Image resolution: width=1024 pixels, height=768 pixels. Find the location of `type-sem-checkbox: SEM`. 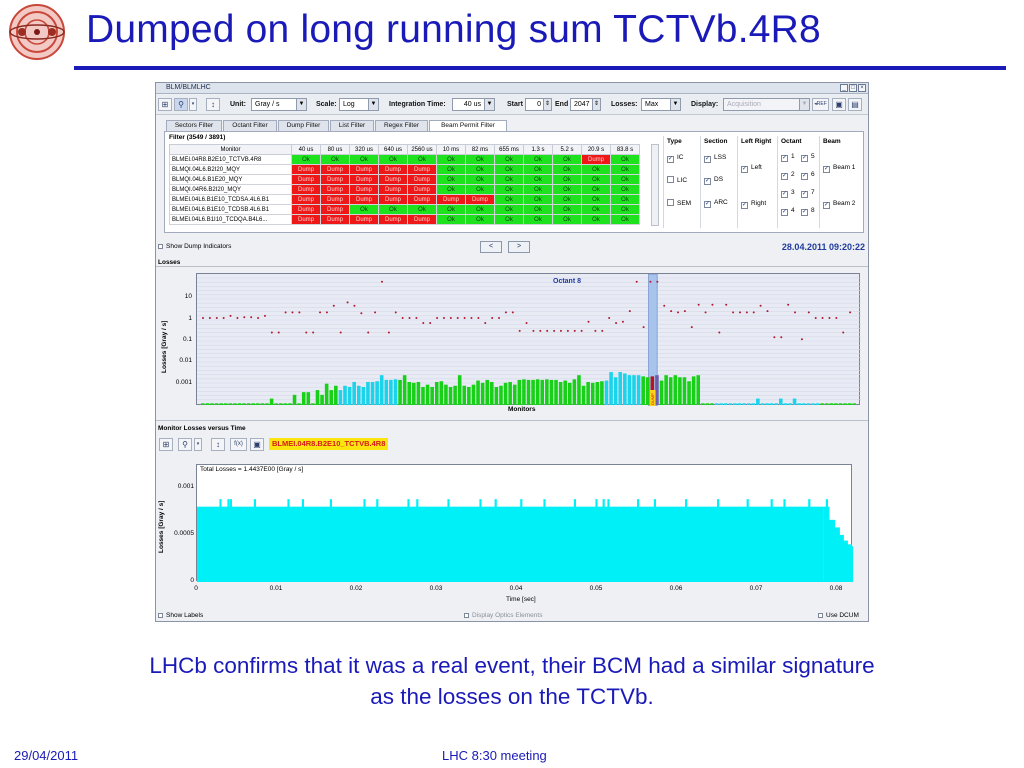

type-sem-checkbox: SEM is located at coordinates (679, 203).